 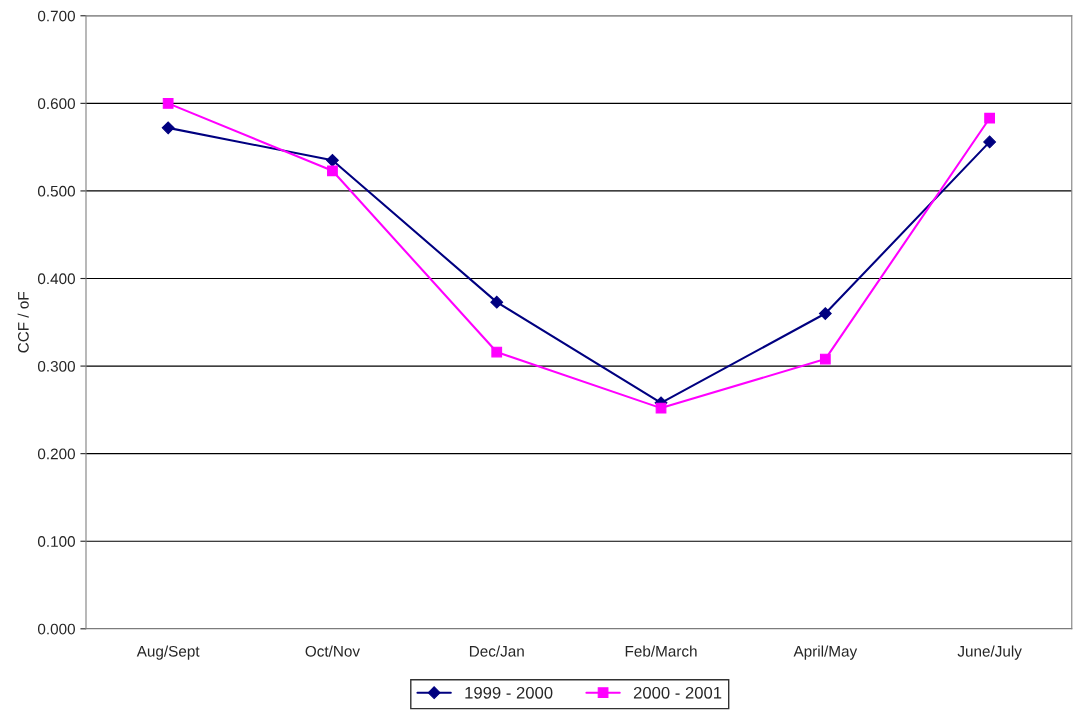 What do you see at coordinates (56, 104) in the screenshot?
I see `y-tick-label: 0.600` at bounding box center [56, 104].